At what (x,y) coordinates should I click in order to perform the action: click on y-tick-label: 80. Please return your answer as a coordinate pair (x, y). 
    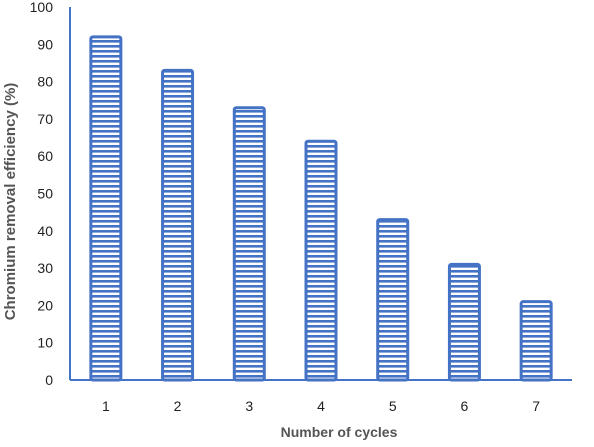
    Looking at the image, I should click on (45, 82).